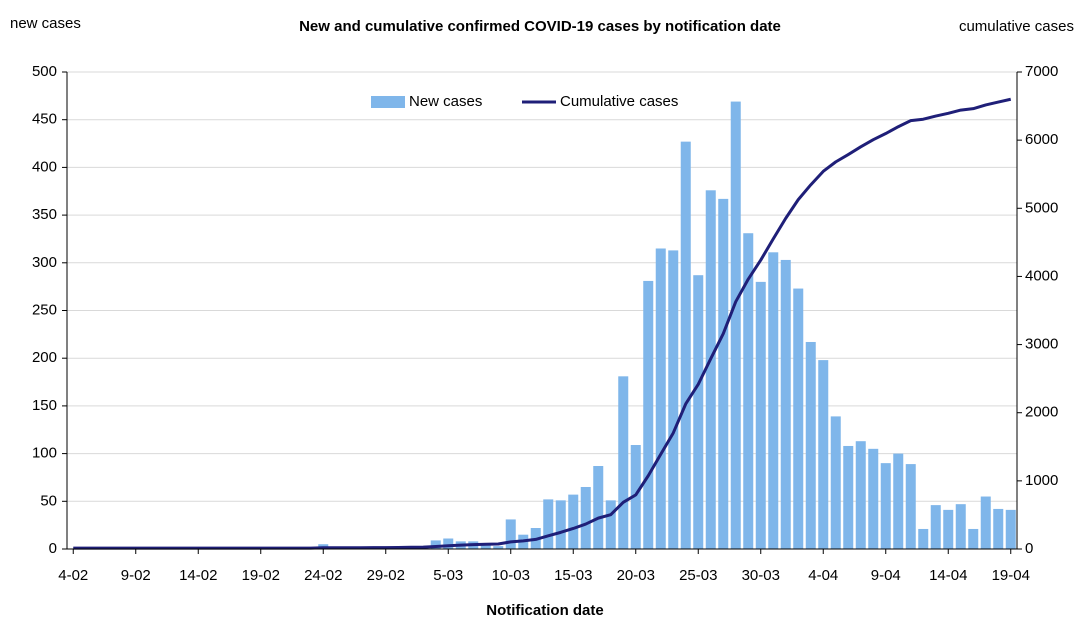  Describe the element at coordinates (823, 575) in the screenshot. I see `x-tick-label: 4-04` at that location.